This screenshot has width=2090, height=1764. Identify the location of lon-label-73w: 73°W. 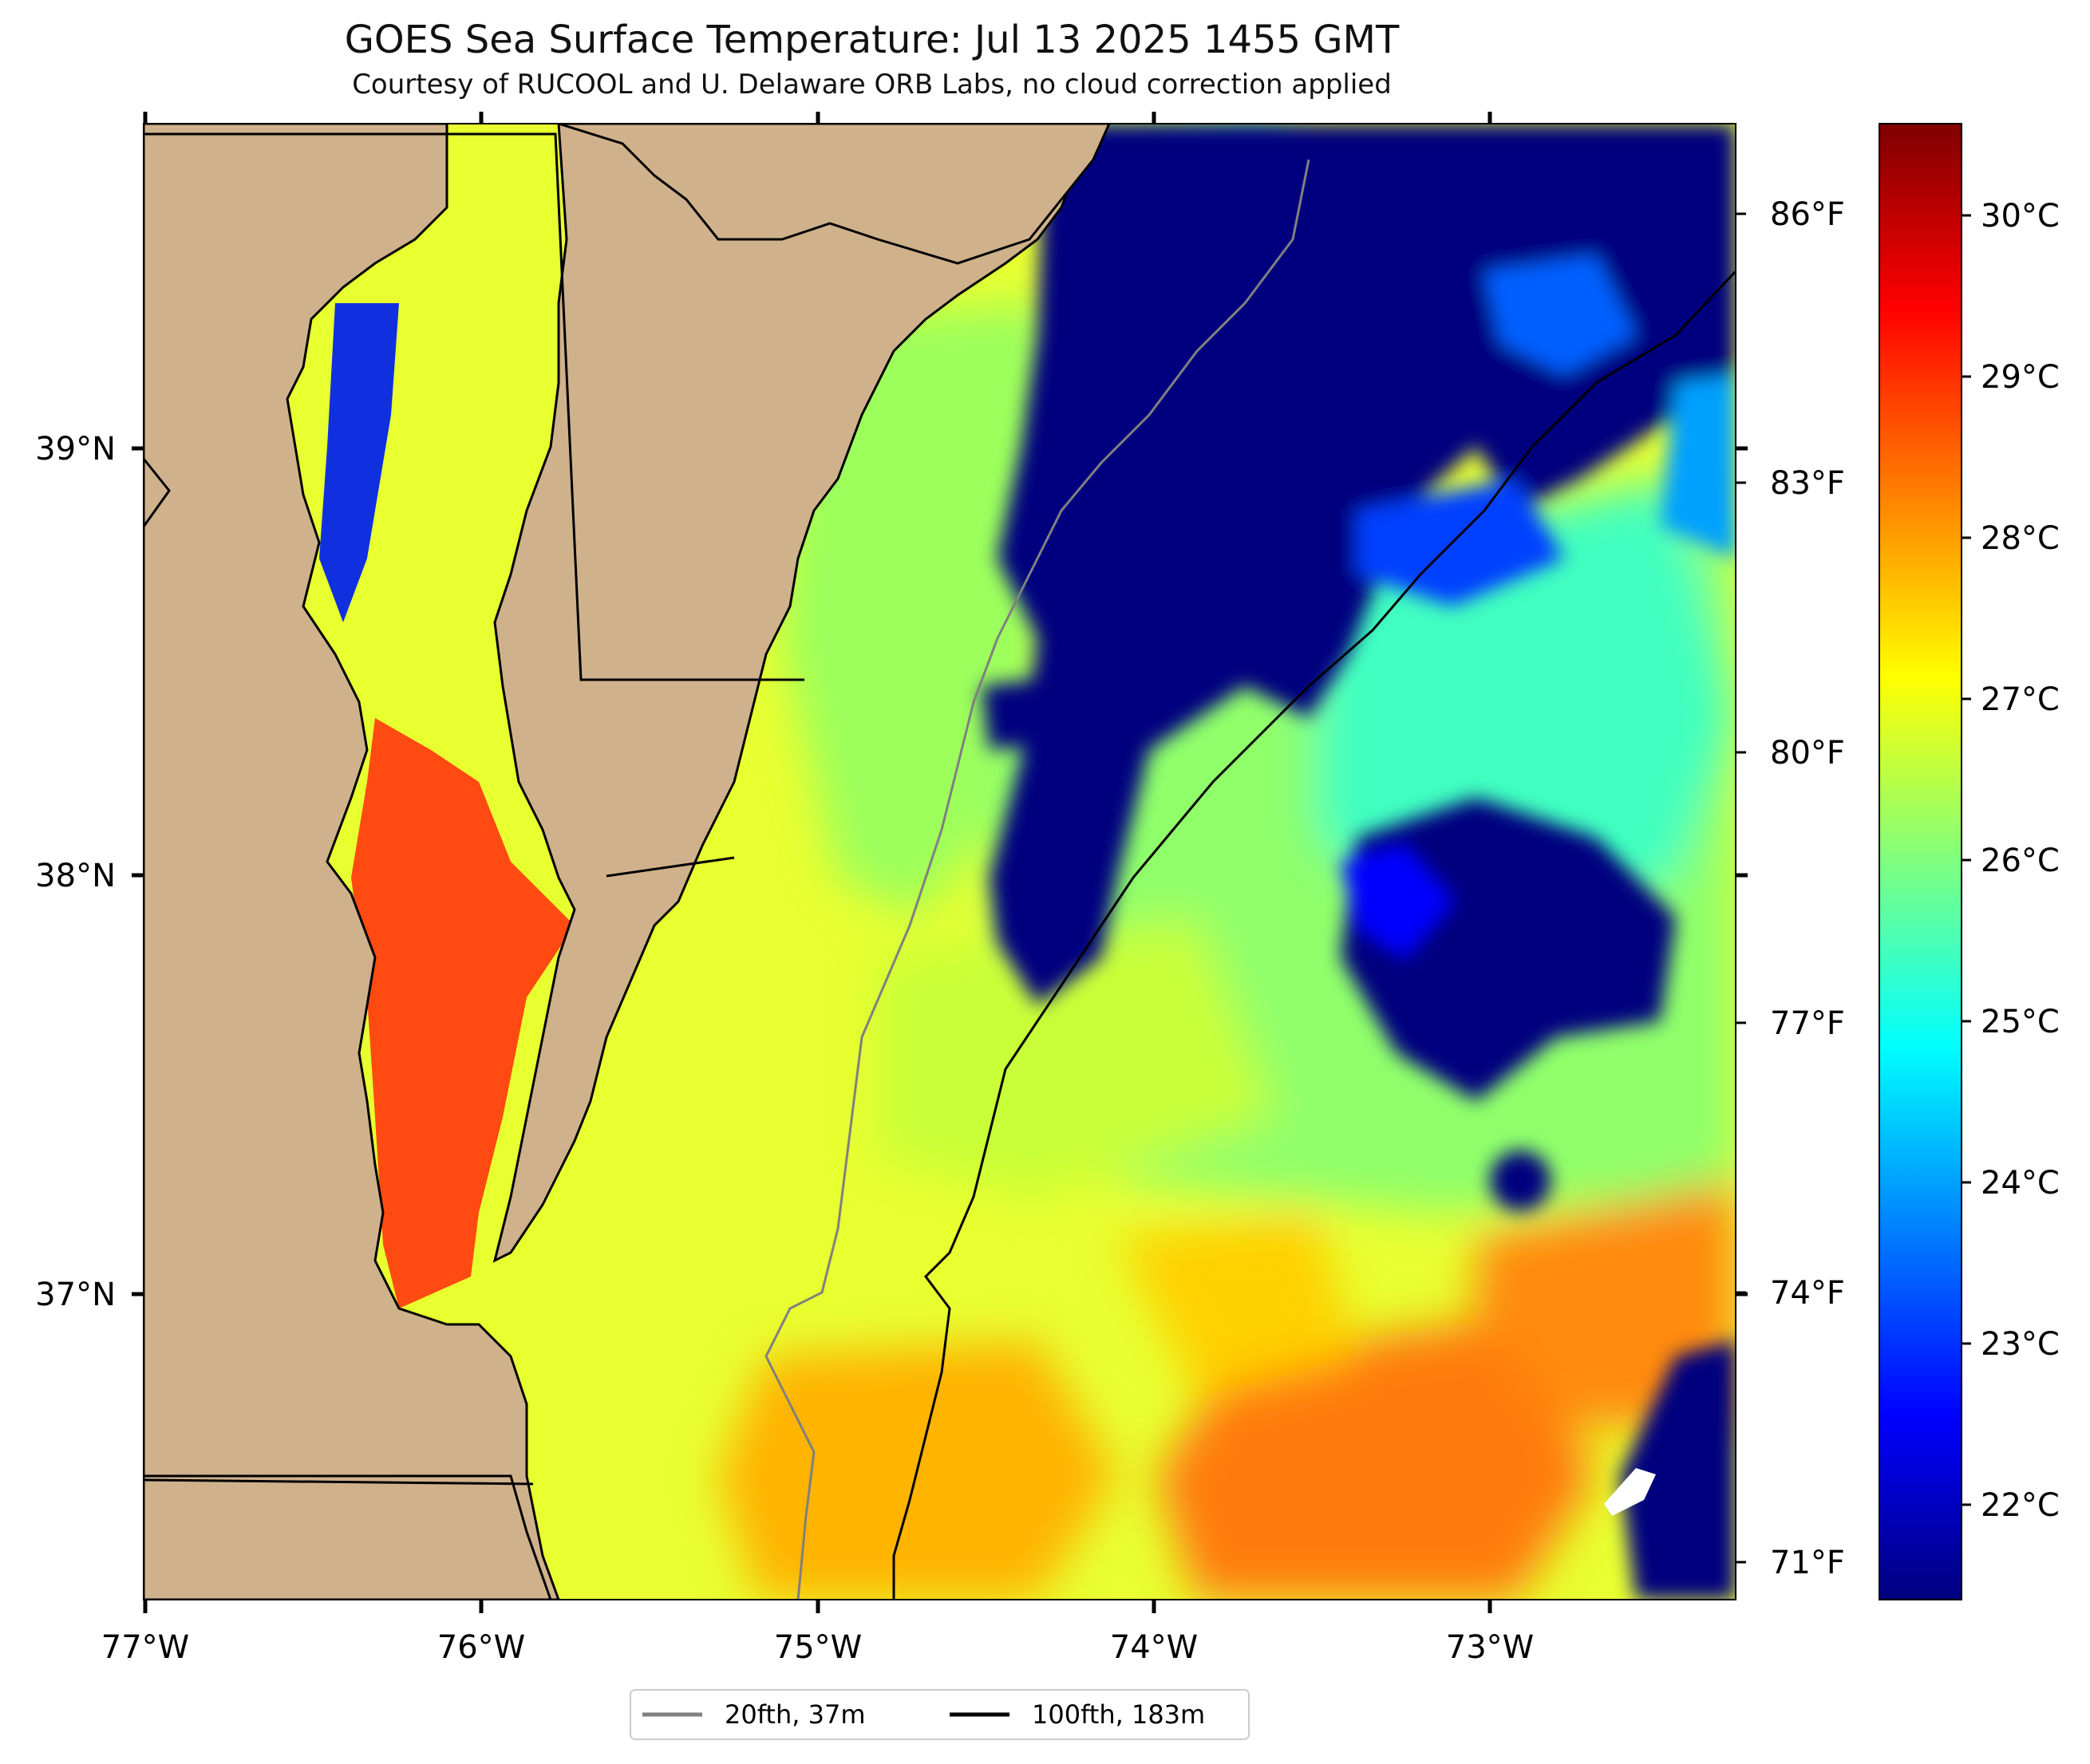
(1490, 1647).